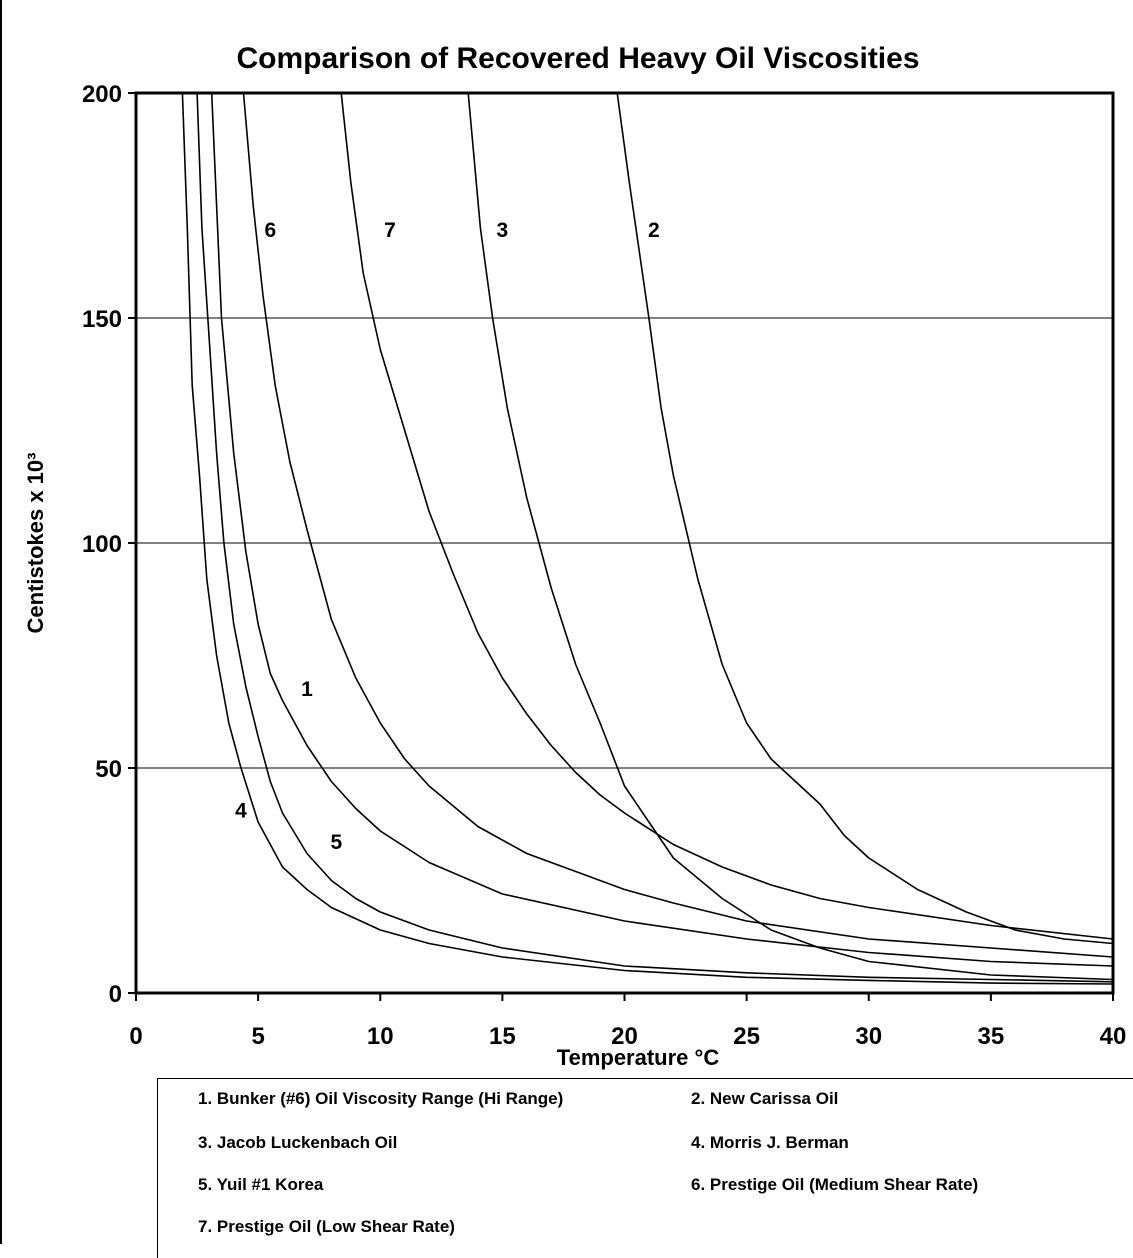  I want to click on legend-entry-3: 3. Jacob Luckenbach Oil, so click(298, 1142).